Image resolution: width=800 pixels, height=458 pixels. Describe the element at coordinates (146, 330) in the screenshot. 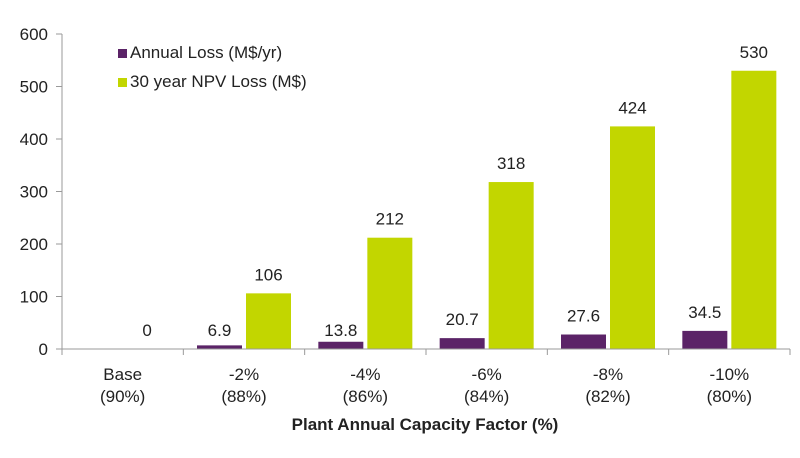

I see `data-label: 0` at that location.